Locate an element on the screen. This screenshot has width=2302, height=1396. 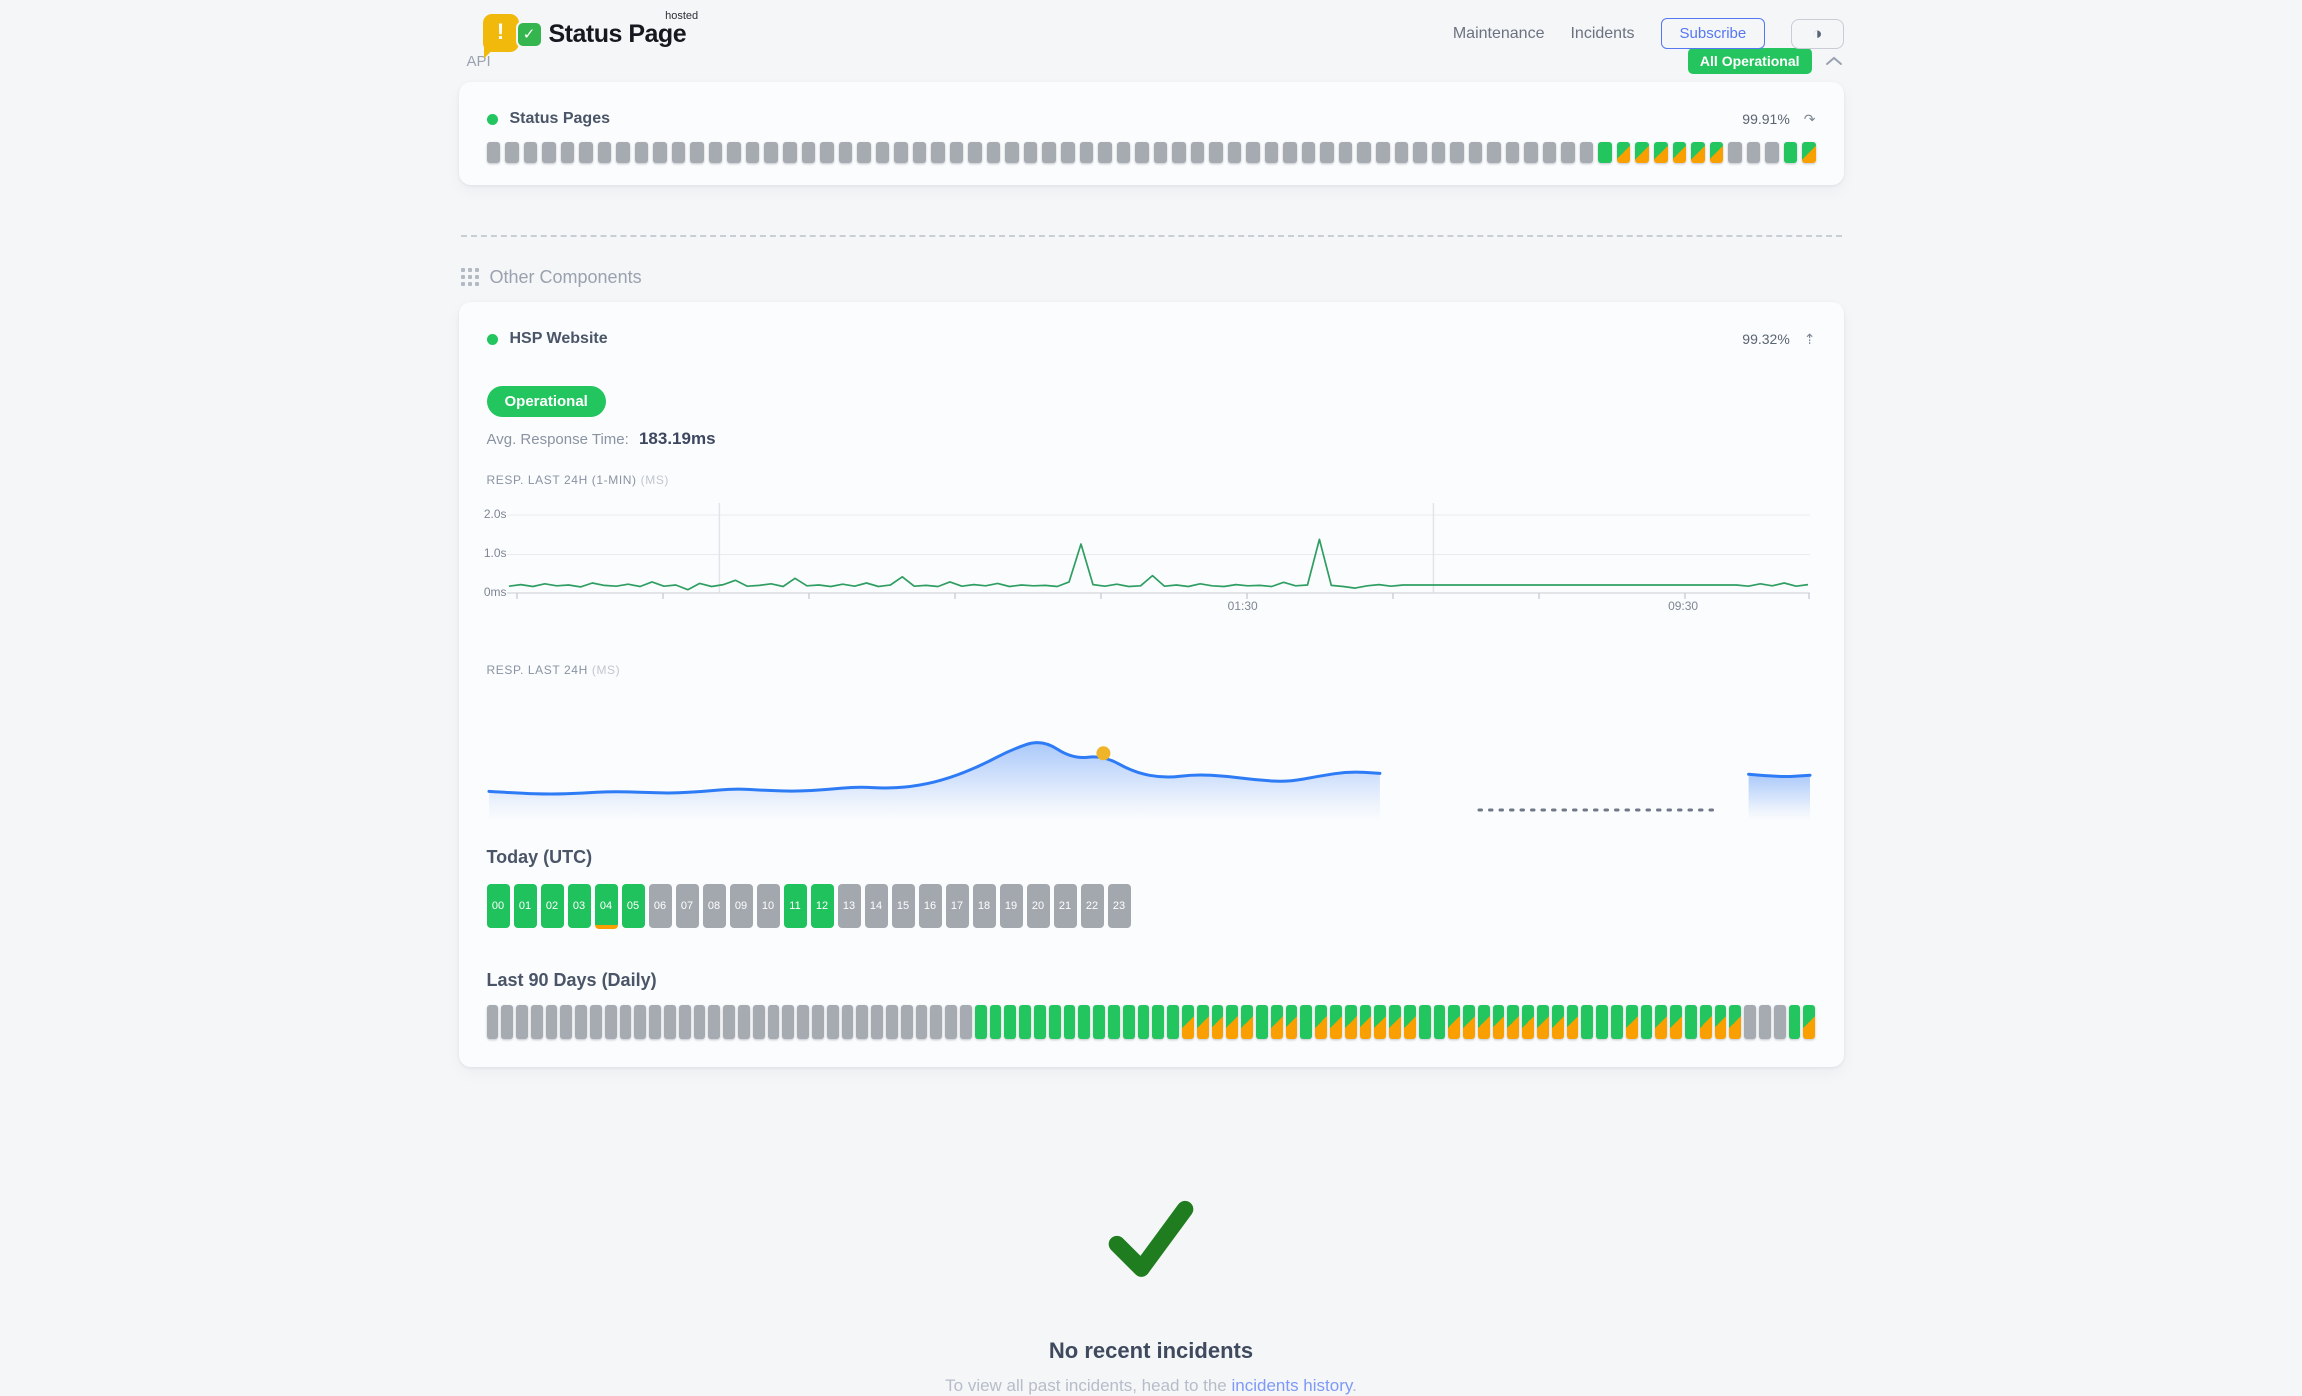
nav-maintenance: Maintenance is located at coordinates (1498, 33).